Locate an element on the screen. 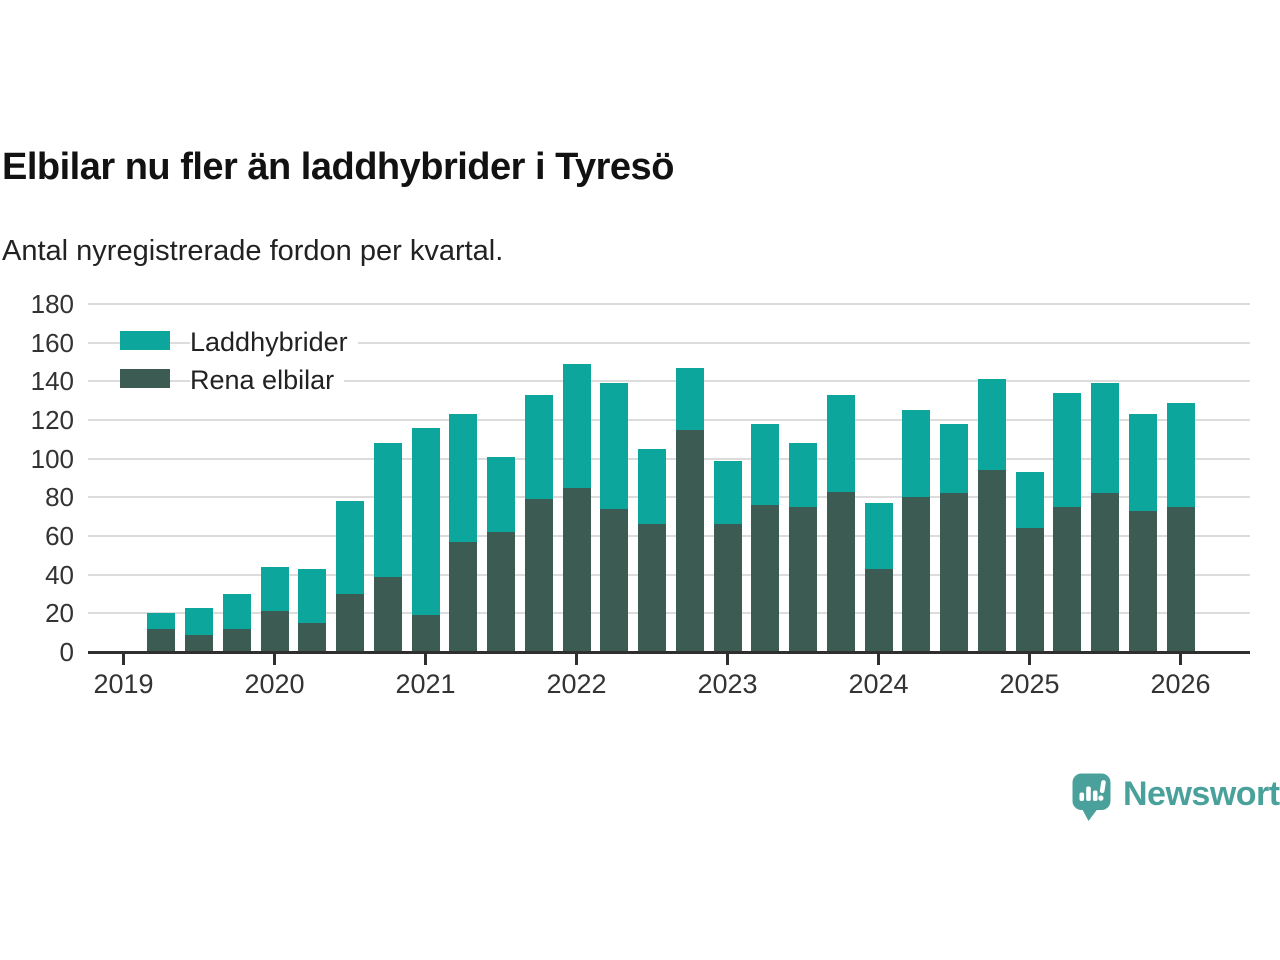  x-axis-tick-label-2024: 2024 is located at coordinates (878, 684).